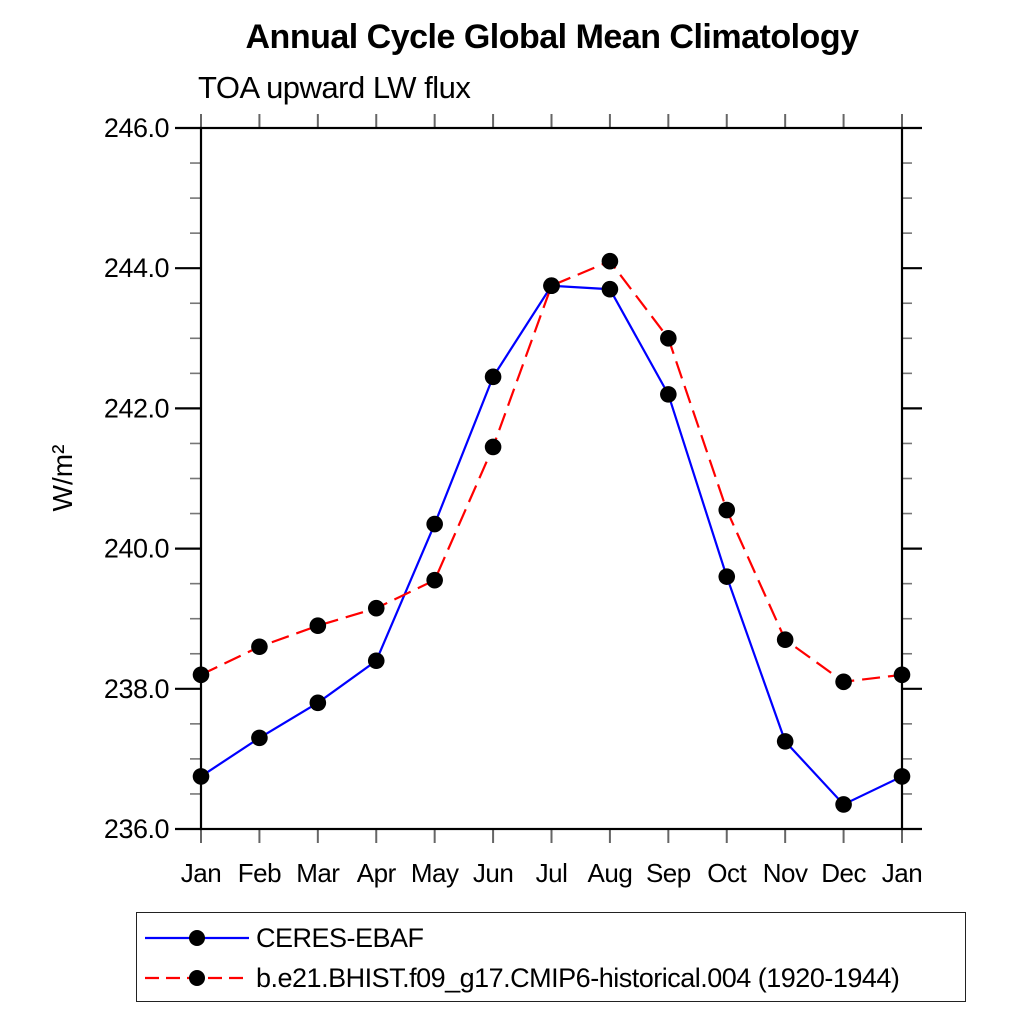 The width and height of the screenshot is (1024, 1024). What do you see at coordinates (377, 873) in the screenshot?
I see `x-tick-label: Apr` at bounding box center [377, 873].